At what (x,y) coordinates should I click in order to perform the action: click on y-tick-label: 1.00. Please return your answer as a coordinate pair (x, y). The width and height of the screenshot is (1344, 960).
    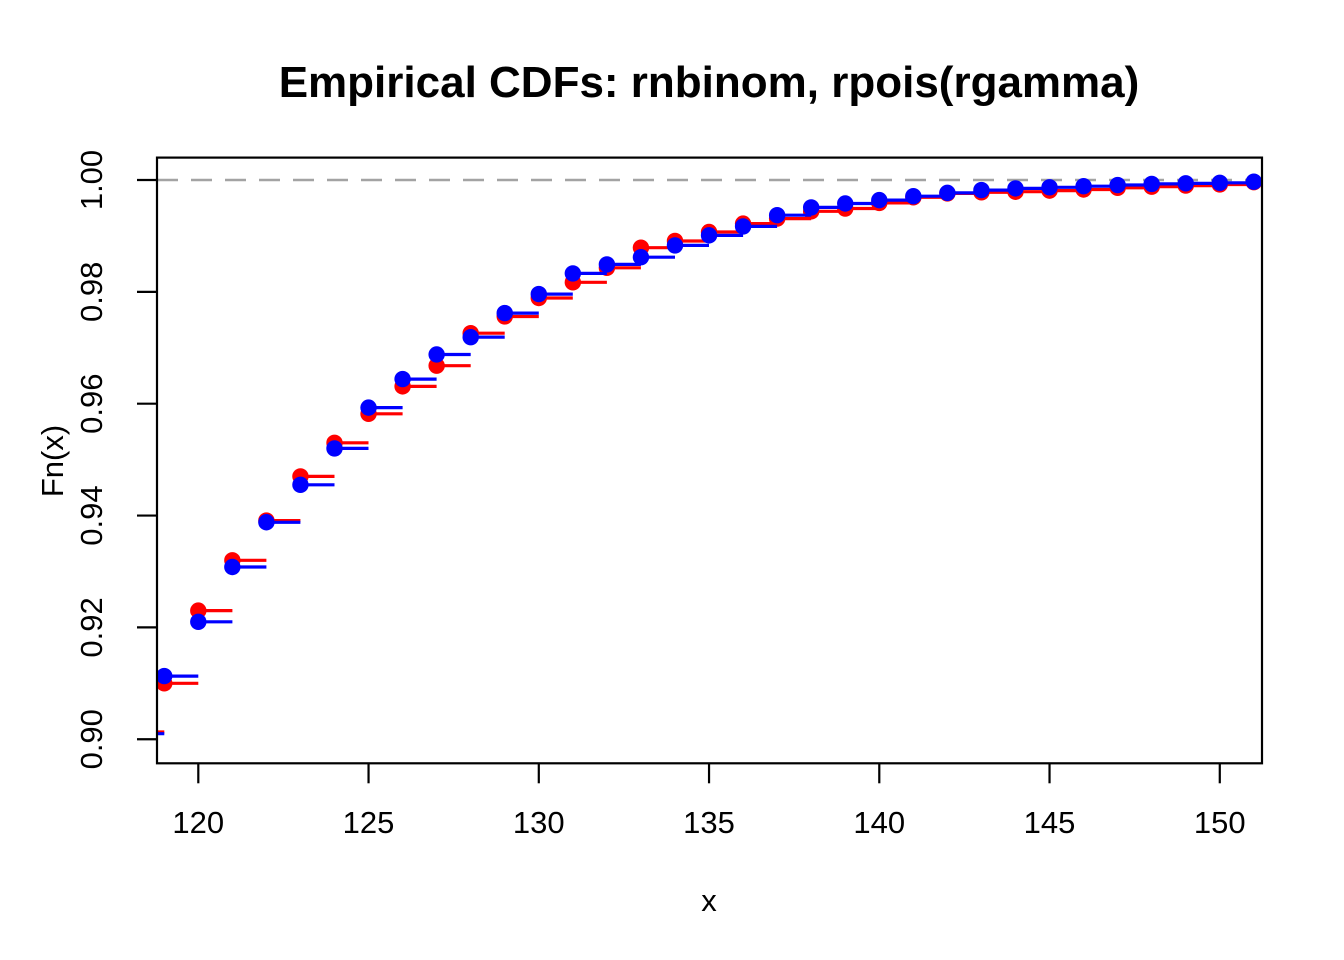
    Looking at the image, I should click on (91, 180).